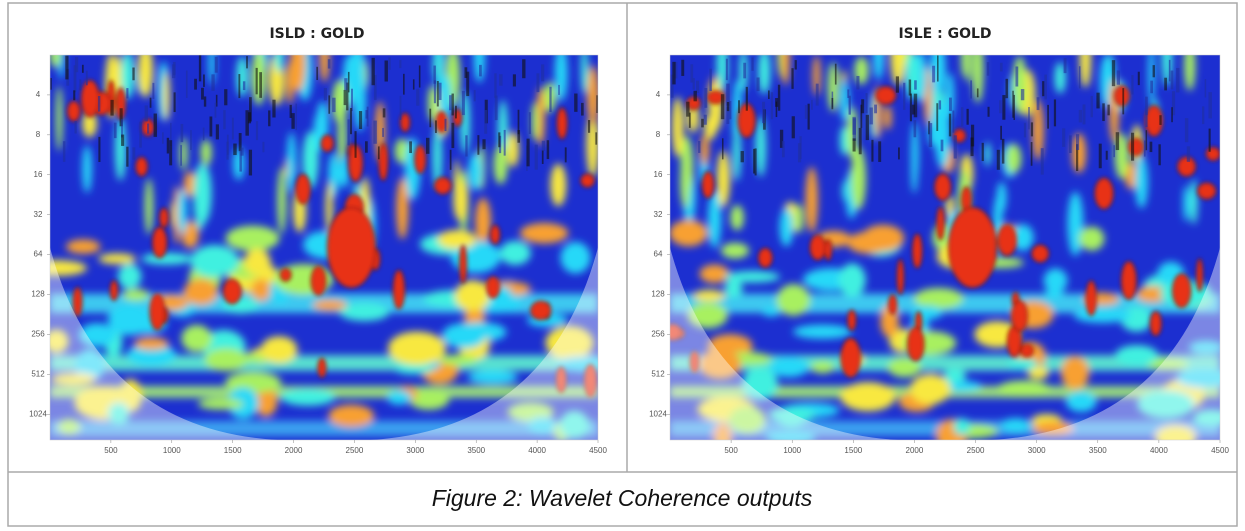  I want to click on x-tick-label: 500, so click(731, 450).